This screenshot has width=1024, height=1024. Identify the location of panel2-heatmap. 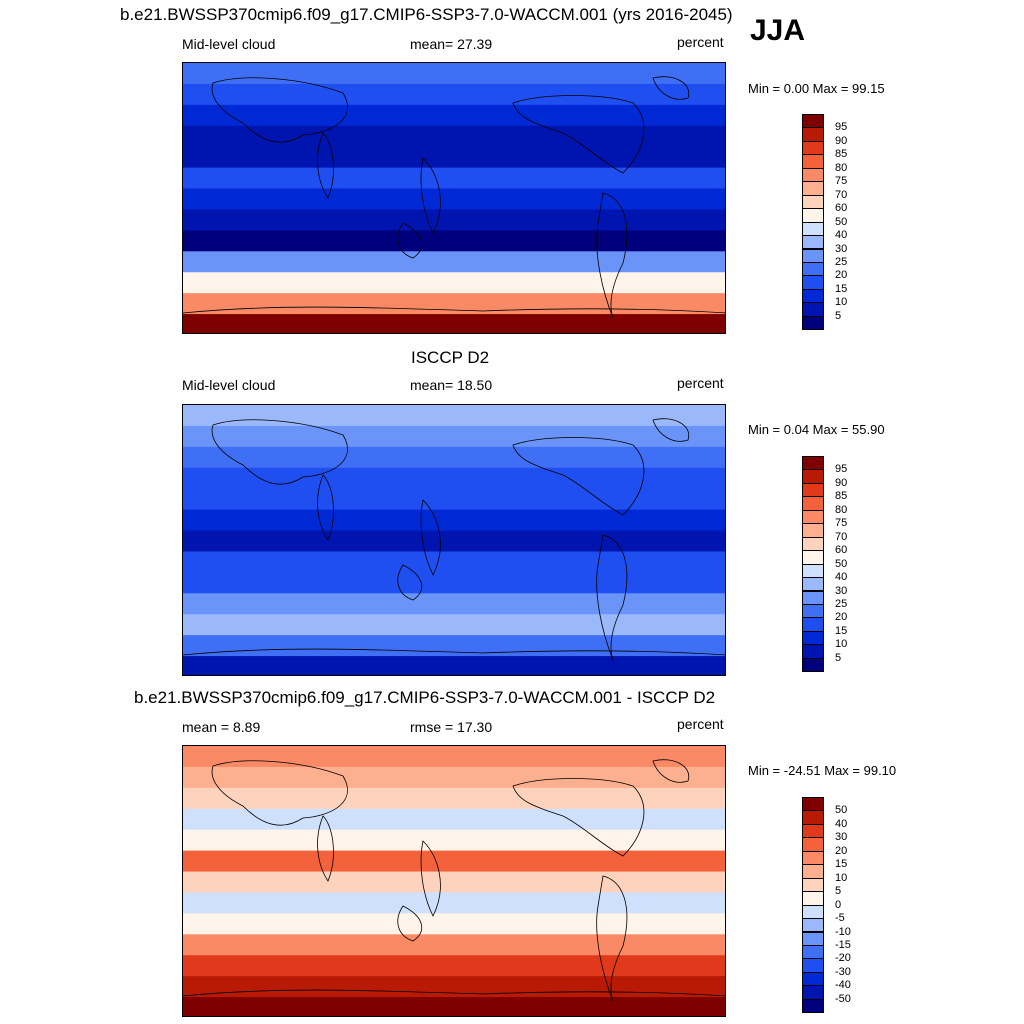
(454, 540).